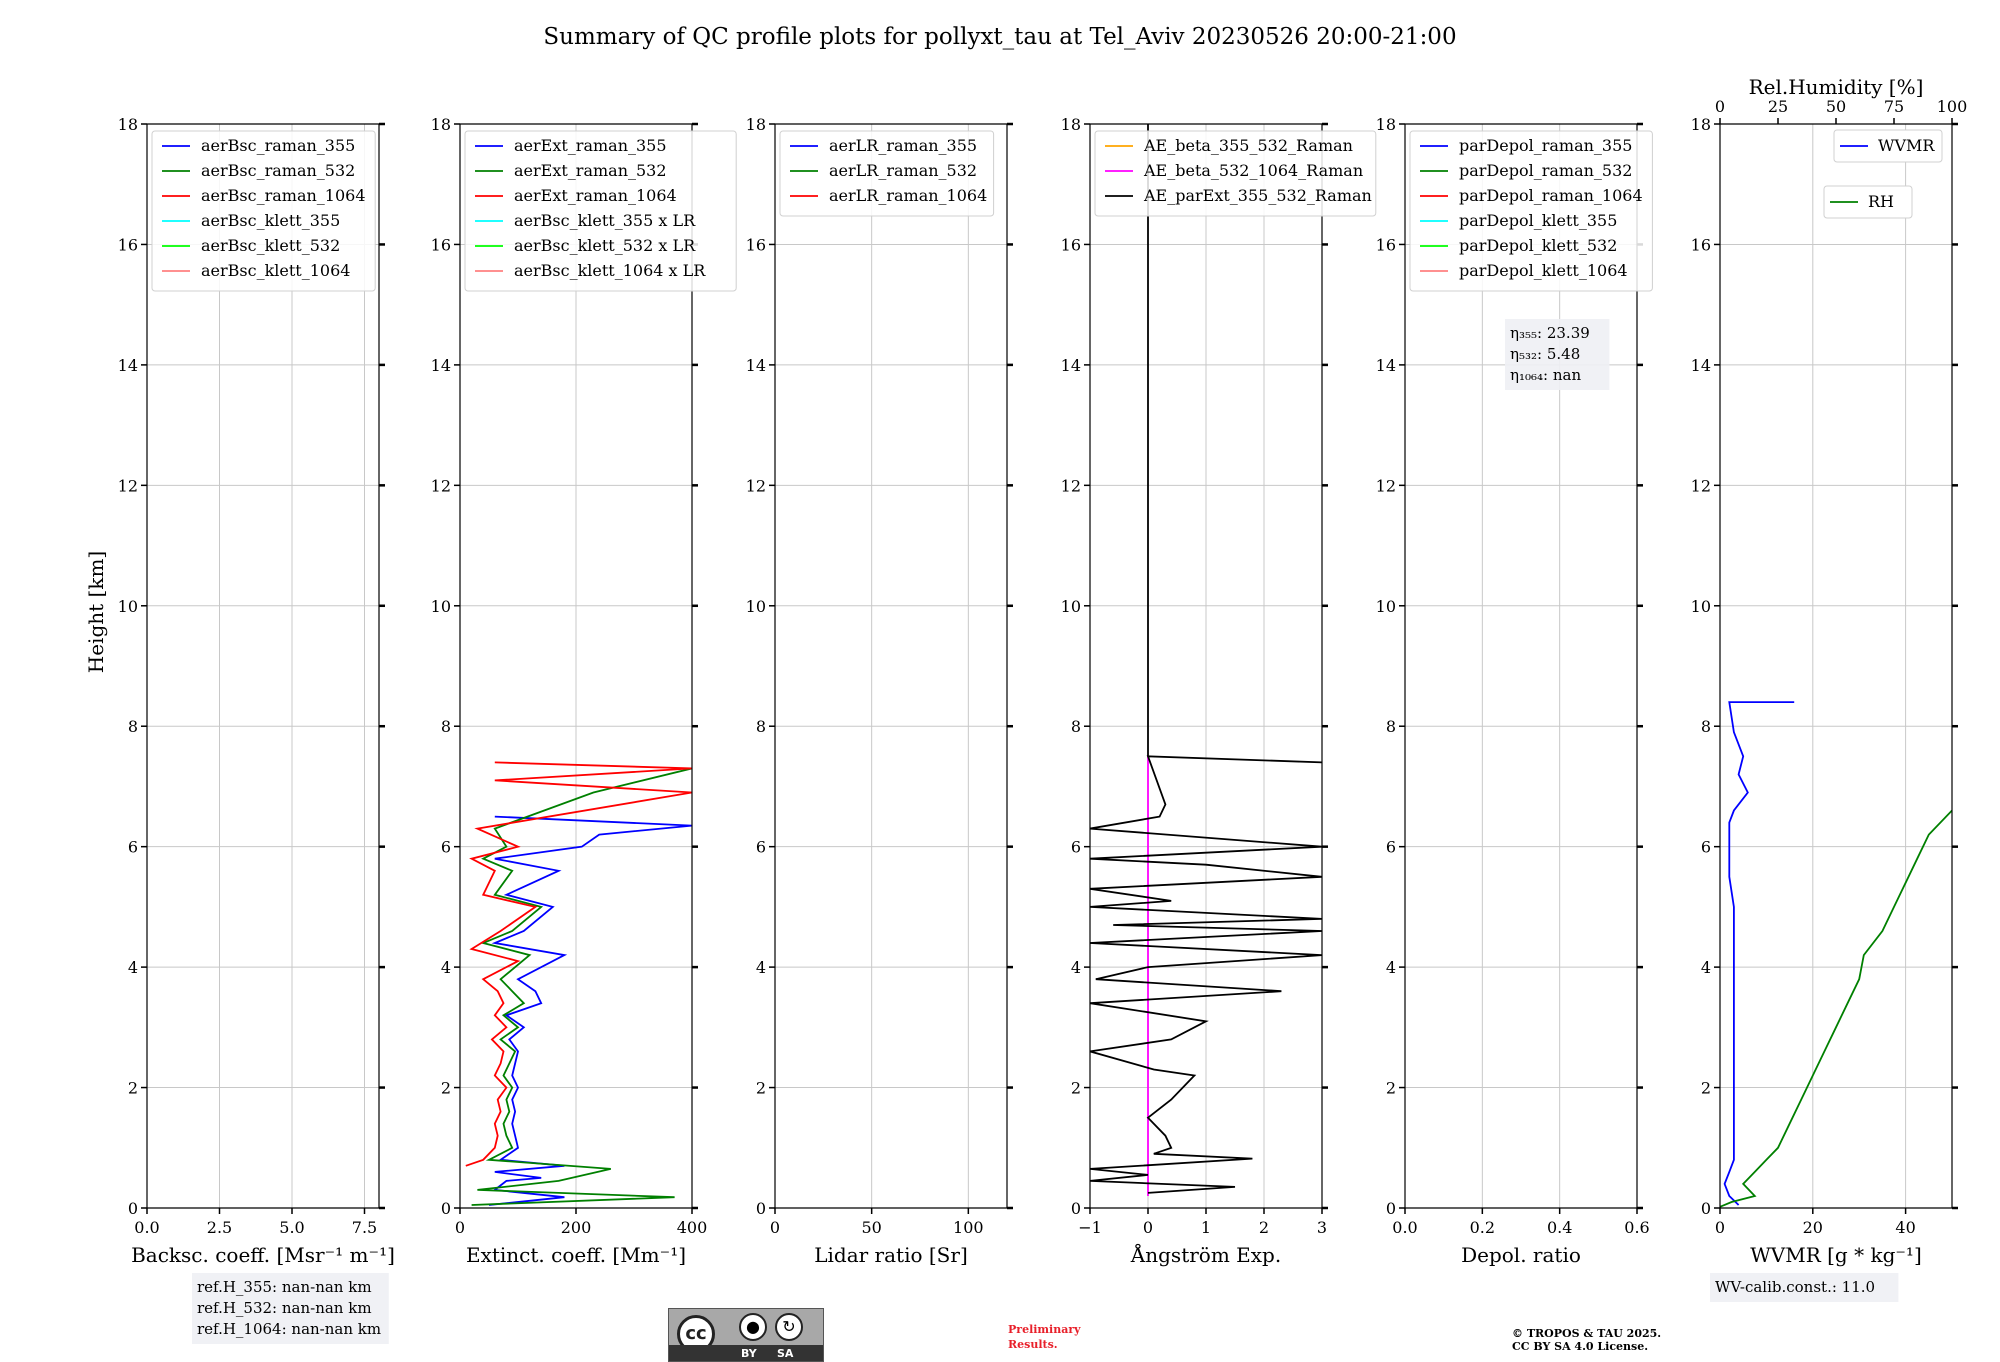 The image size is (2000, 1362). What do you see at coordinates (1836, 1255) in the screenshot?
I see `x-axis-label: WVMR [g * kg⁻¹]` at bounding box center [1836, 1255].